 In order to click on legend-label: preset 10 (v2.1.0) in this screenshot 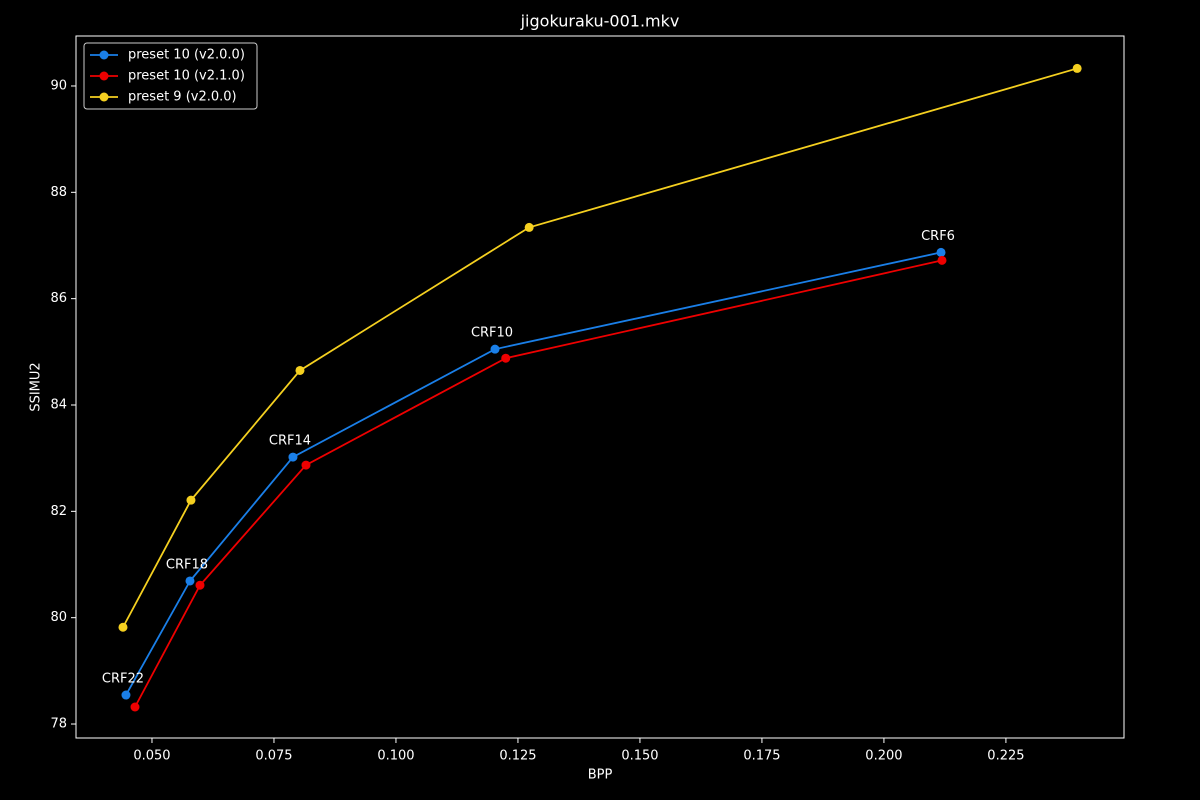, I will do `click(186, 76)`.